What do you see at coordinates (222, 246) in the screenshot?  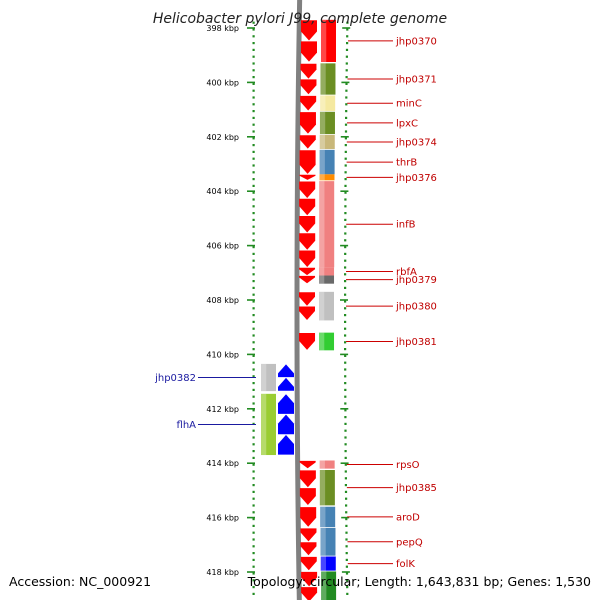 I see `axis-tick-label: 406 kbp` at bounding box center [222, 246].